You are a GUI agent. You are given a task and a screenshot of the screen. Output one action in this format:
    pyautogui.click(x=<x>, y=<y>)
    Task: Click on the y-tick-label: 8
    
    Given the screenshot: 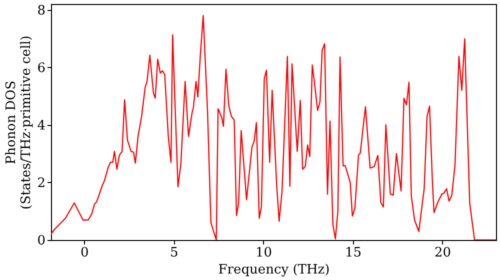 What is the action you would take?
    pyautogui.click(x=41, y=10)
    